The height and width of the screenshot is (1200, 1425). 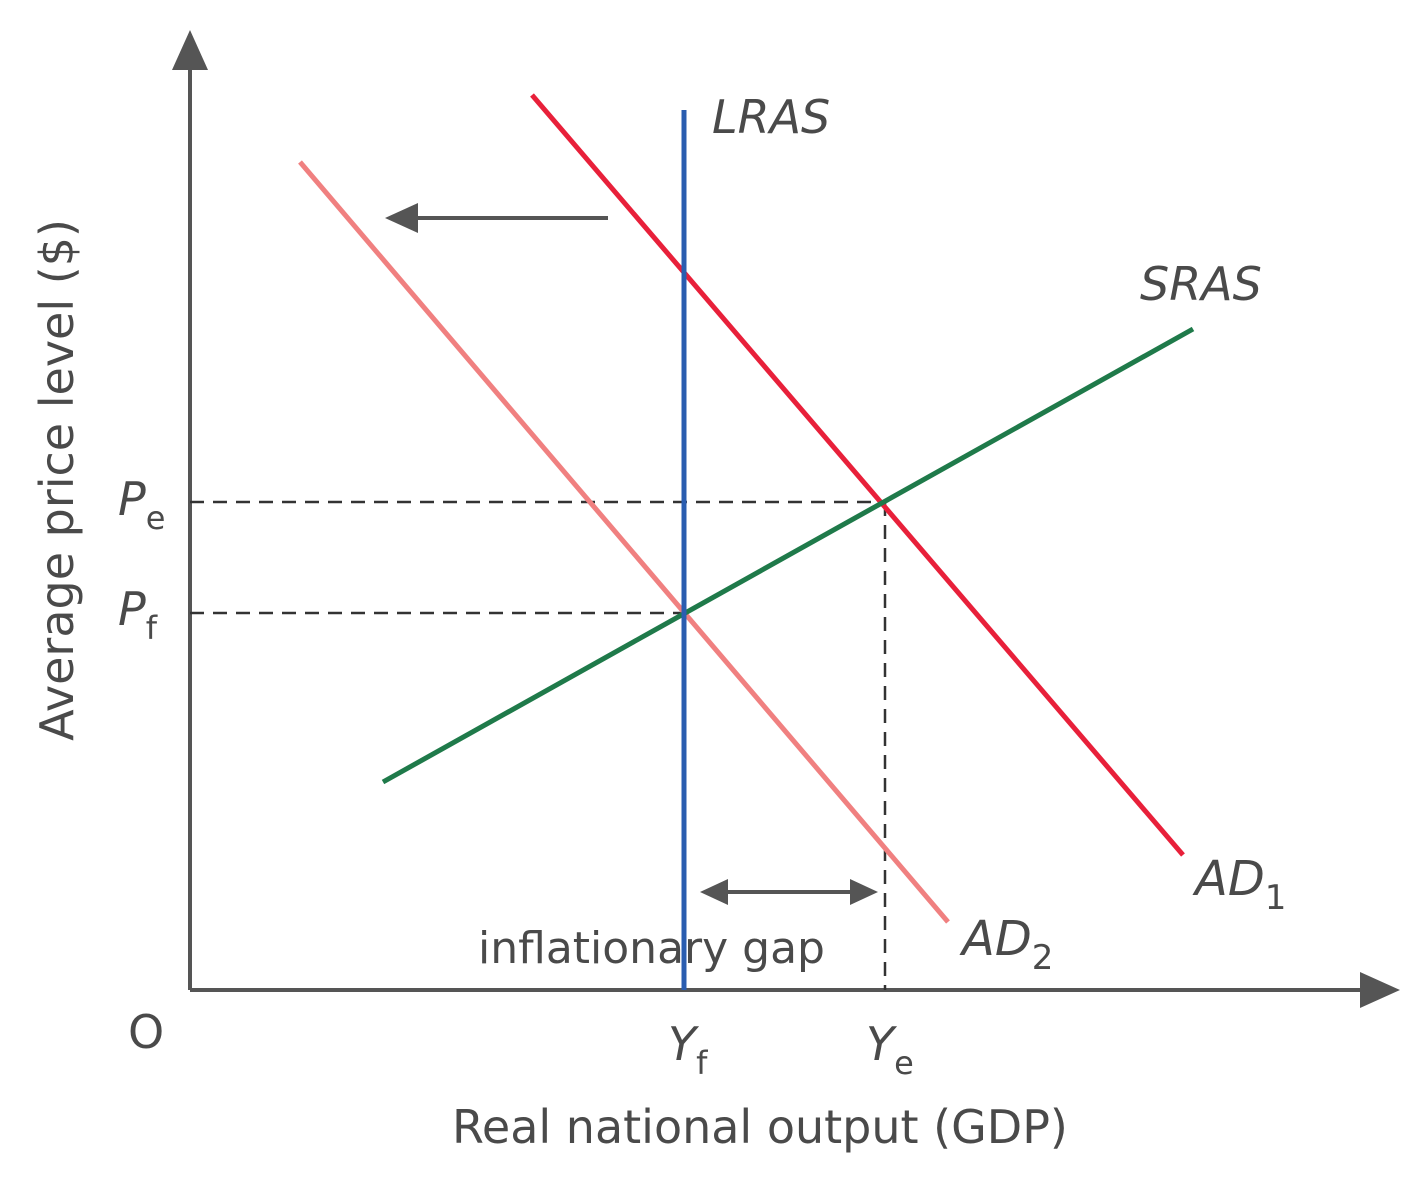 I want to click on gap-label: inflationary gap, so click(x=651, y=948).